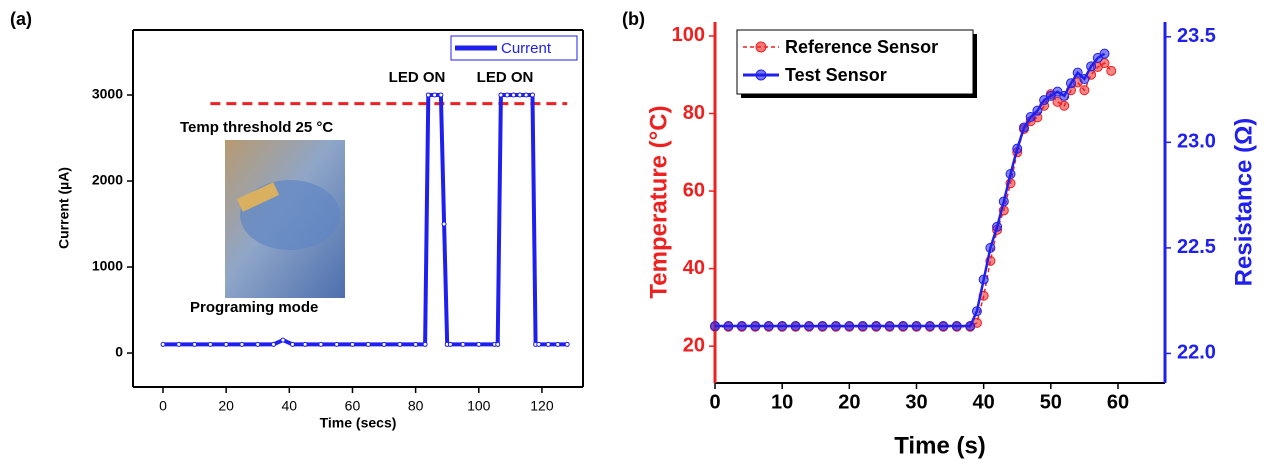 This screenshot has height=466, width=1273. What do you see at coordinates (855, 62) in the screenshot?
I see `legend-box` at bounding box center [855, 62].